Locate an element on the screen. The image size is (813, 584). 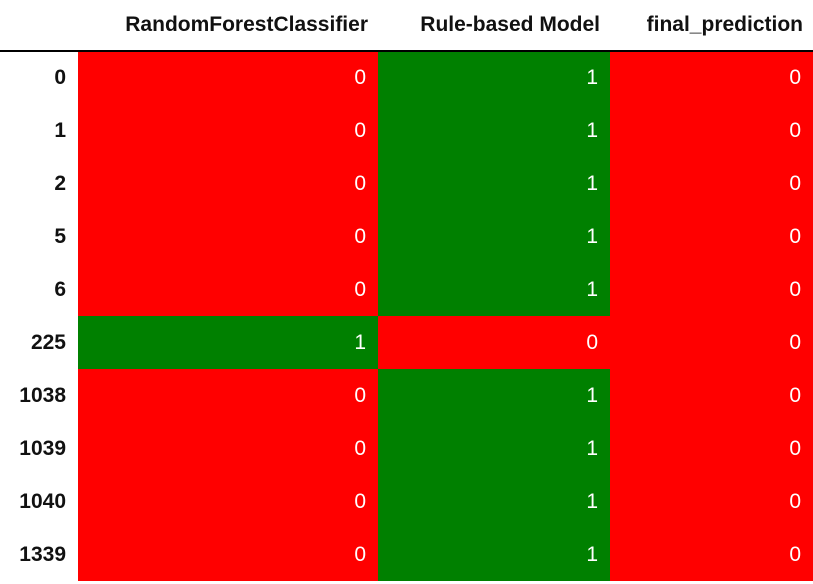
row-index-label: 1040 is located at coordinates (39, 501).